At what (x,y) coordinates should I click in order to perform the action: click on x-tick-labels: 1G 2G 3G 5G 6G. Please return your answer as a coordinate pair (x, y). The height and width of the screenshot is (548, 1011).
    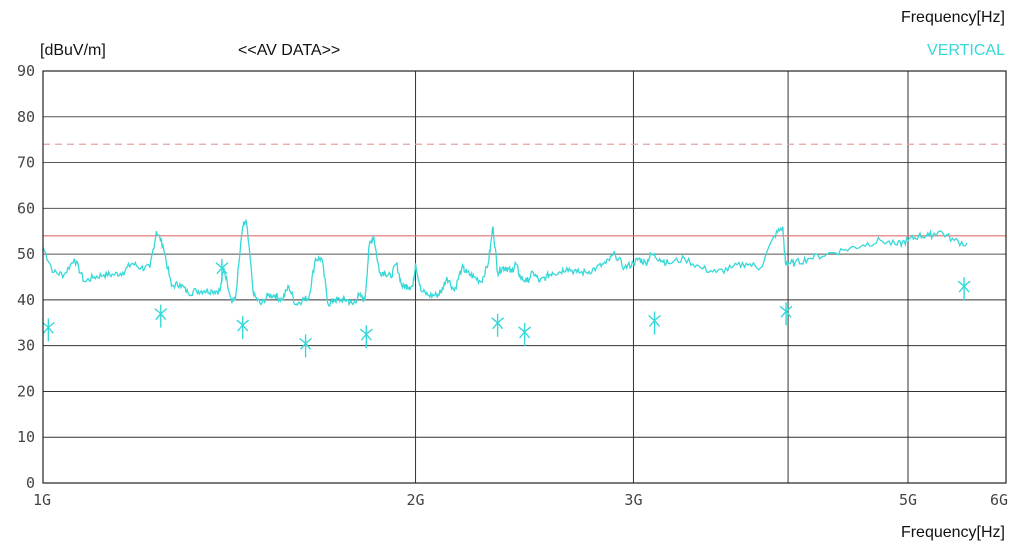
    Looking at the image, I should click on (520, 500).